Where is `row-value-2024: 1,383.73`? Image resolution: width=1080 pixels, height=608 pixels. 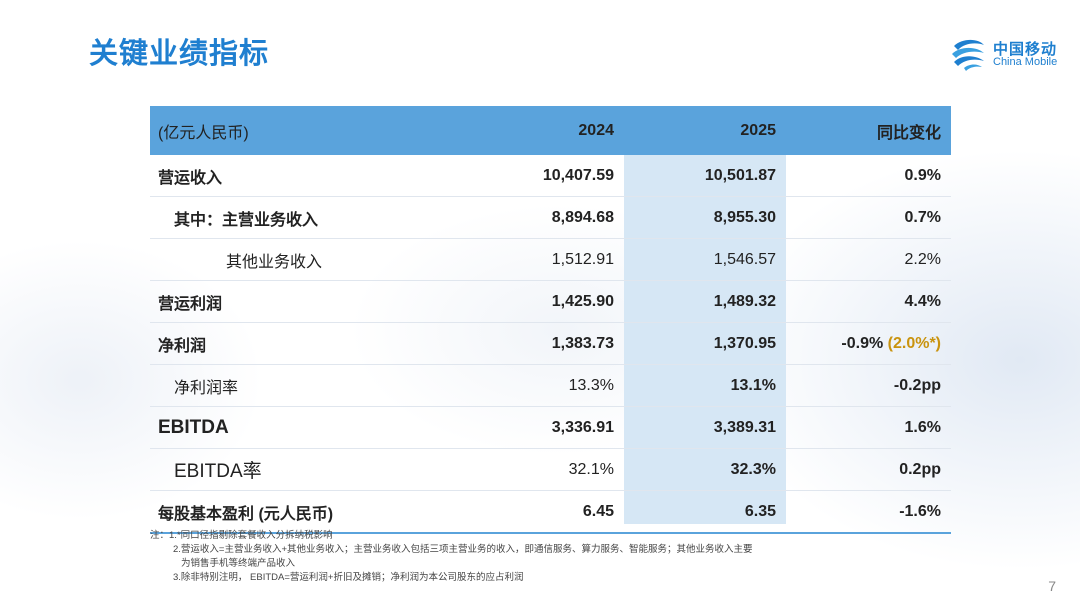 row-value-2024: 1,383.73 is located at coordinates (582, 343).